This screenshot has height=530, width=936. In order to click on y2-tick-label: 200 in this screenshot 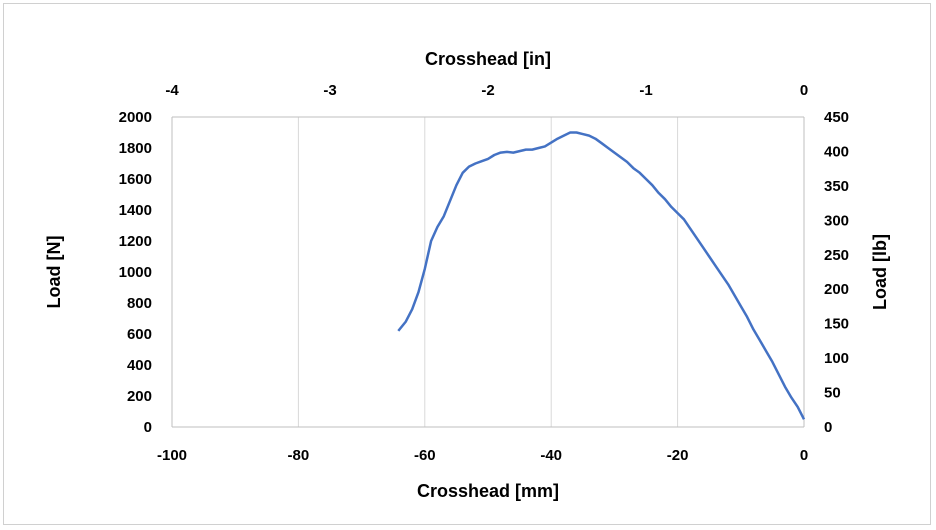, I will do `click(836, 289)`.